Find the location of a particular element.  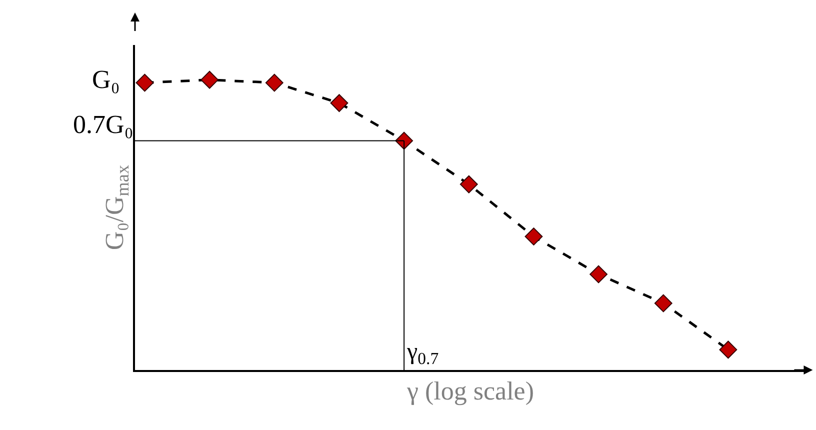

ref-line-label: 0.7G₀ is located at coordinates (103, 124).